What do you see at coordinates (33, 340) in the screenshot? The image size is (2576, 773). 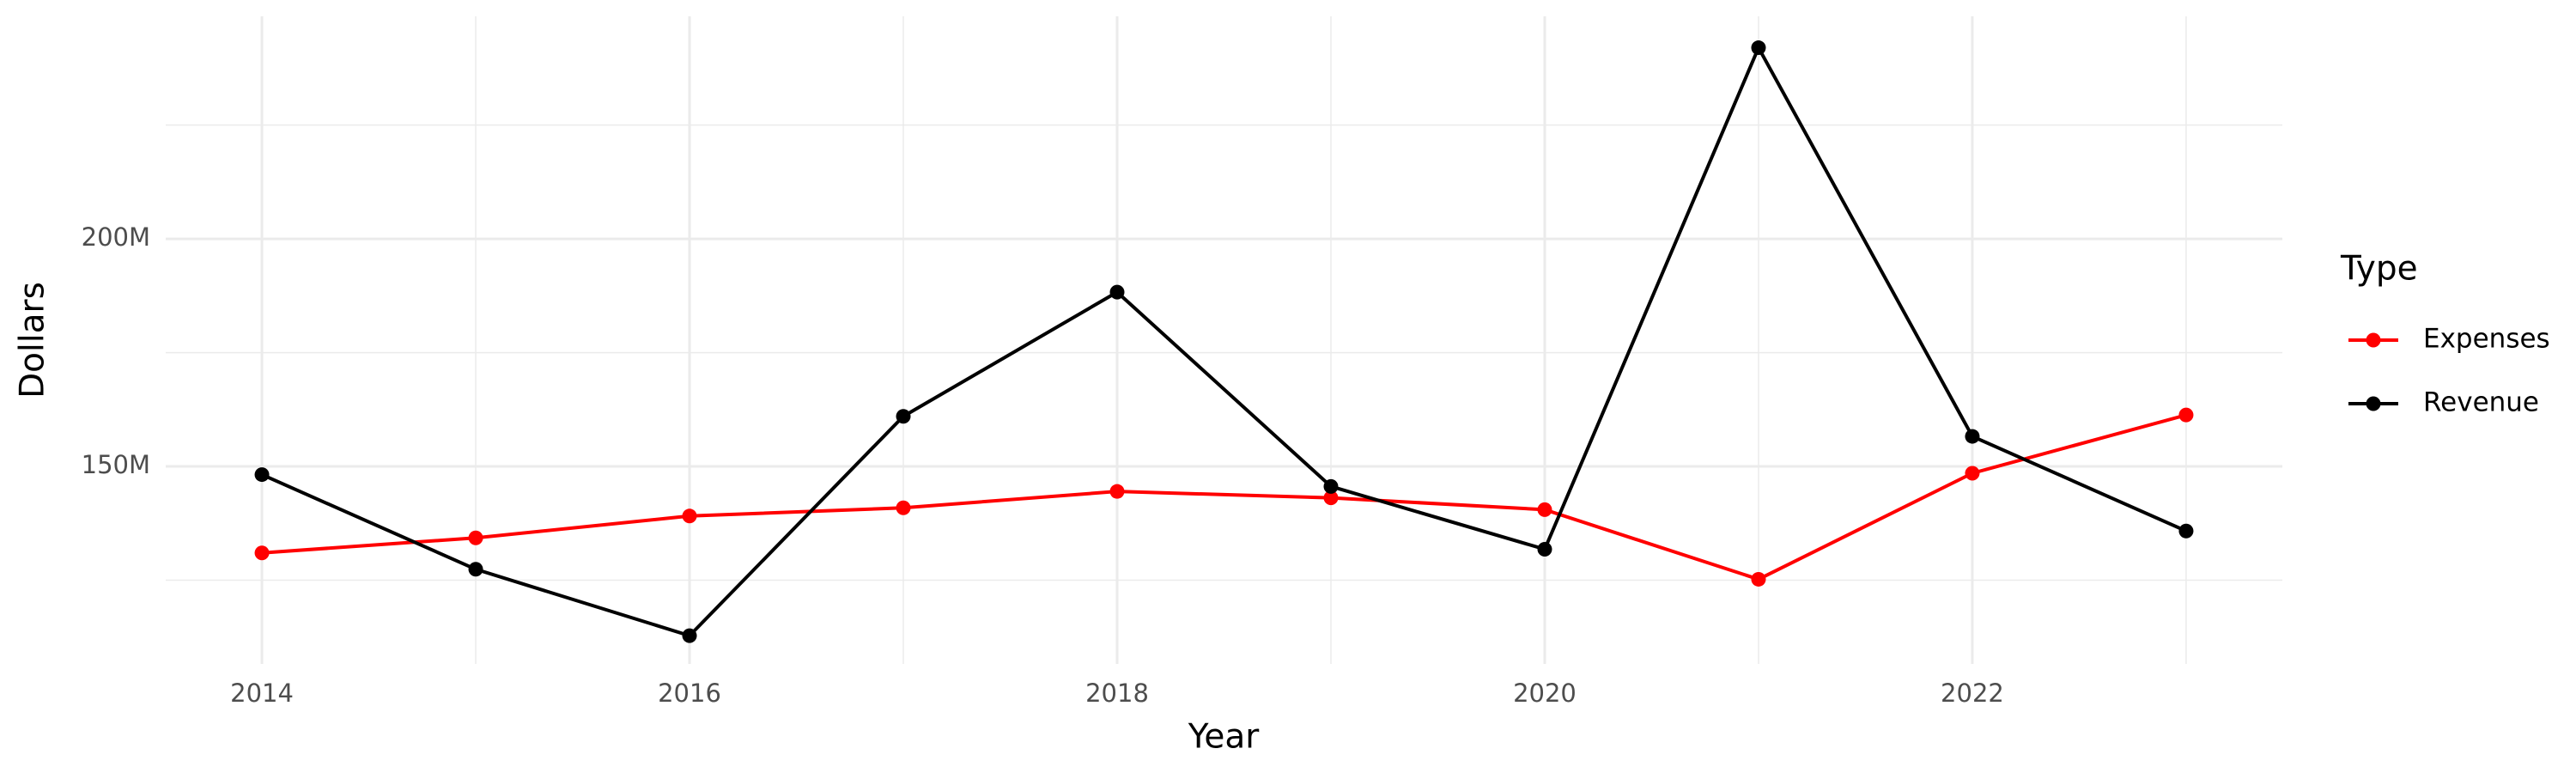 I see `y-axis-title: Dollars` at bounding box center [33, 340].